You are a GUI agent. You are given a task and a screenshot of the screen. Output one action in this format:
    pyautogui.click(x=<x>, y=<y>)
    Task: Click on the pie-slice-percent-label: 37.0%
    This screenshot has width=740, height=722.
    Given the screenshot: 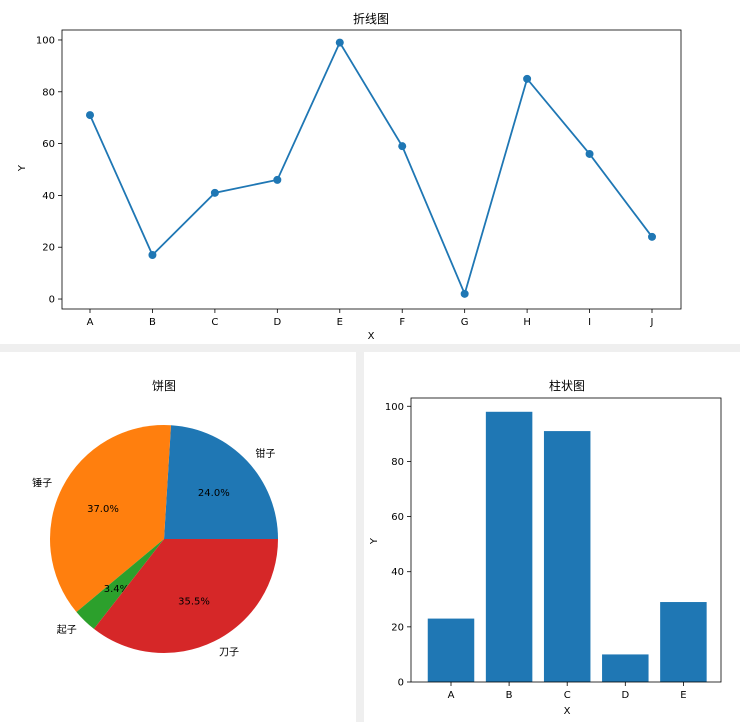 What is the action you would take?
    pyautogui.click(x=103, y=509)
    